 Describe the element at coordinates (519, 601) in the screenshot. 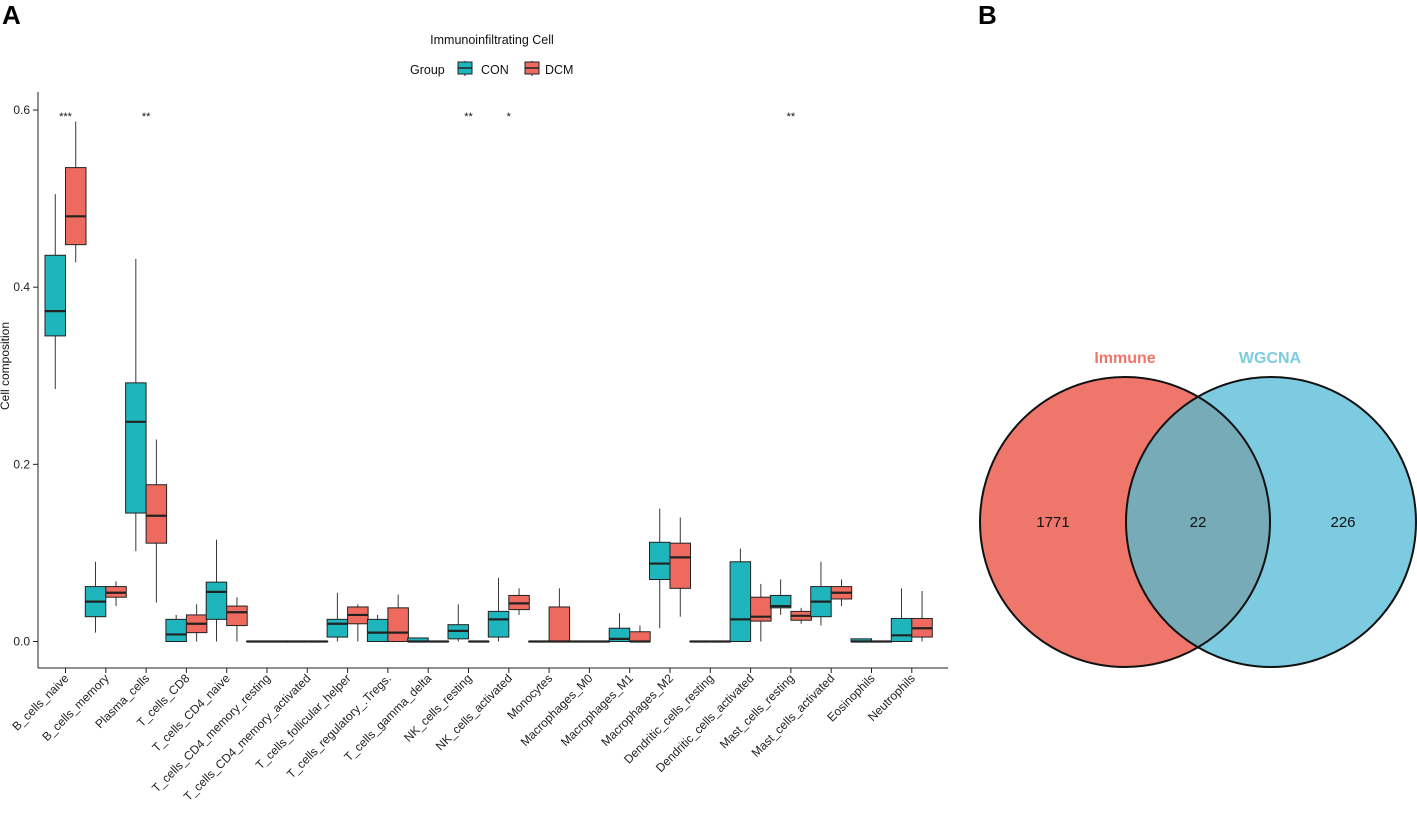

I see `box-dcm-NK_cells_activated` at that location.